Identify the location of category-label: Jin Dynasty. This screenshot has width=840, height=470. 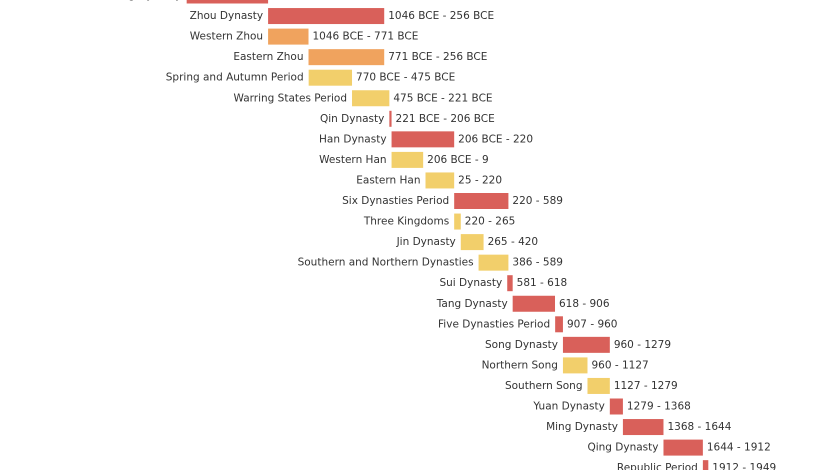
(426, 242).